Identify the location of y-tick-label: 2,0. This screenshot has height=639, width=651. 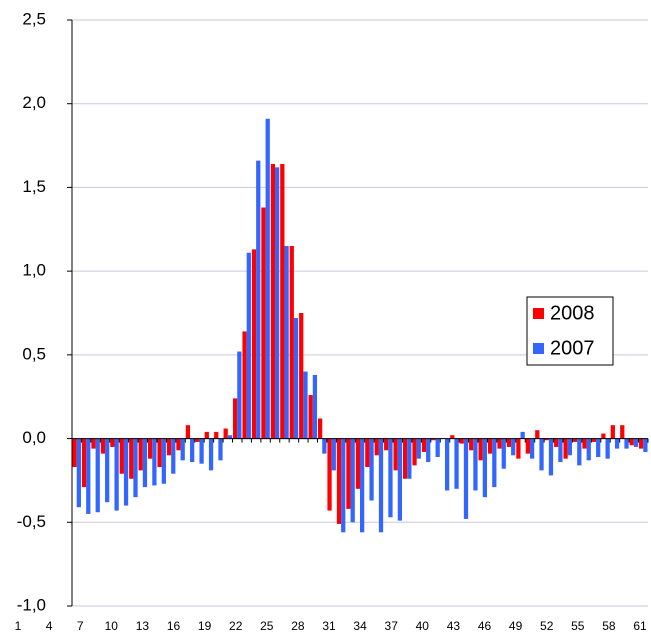
(34, 102).